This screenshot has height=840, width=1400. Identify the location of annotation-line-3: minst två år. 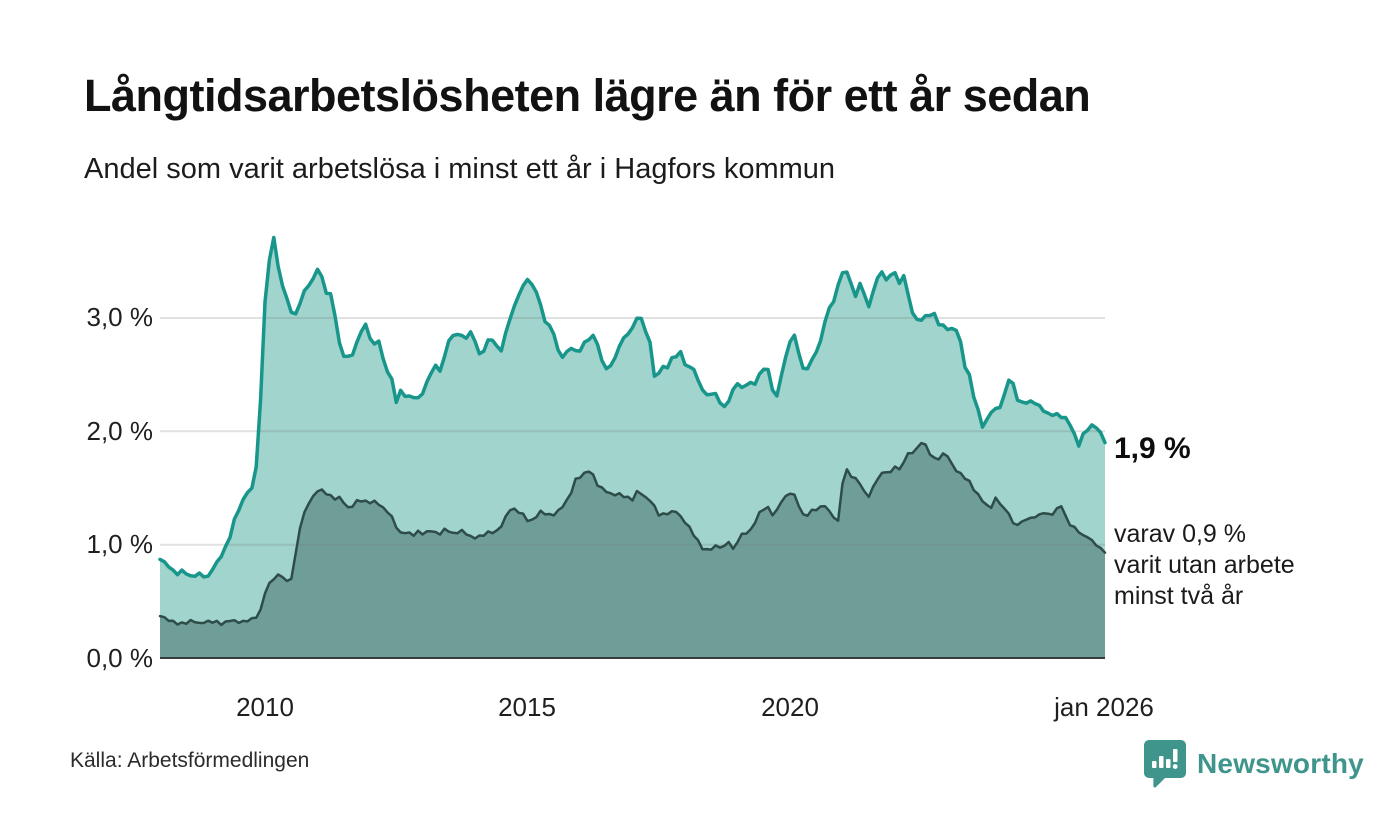
(1179, 595).